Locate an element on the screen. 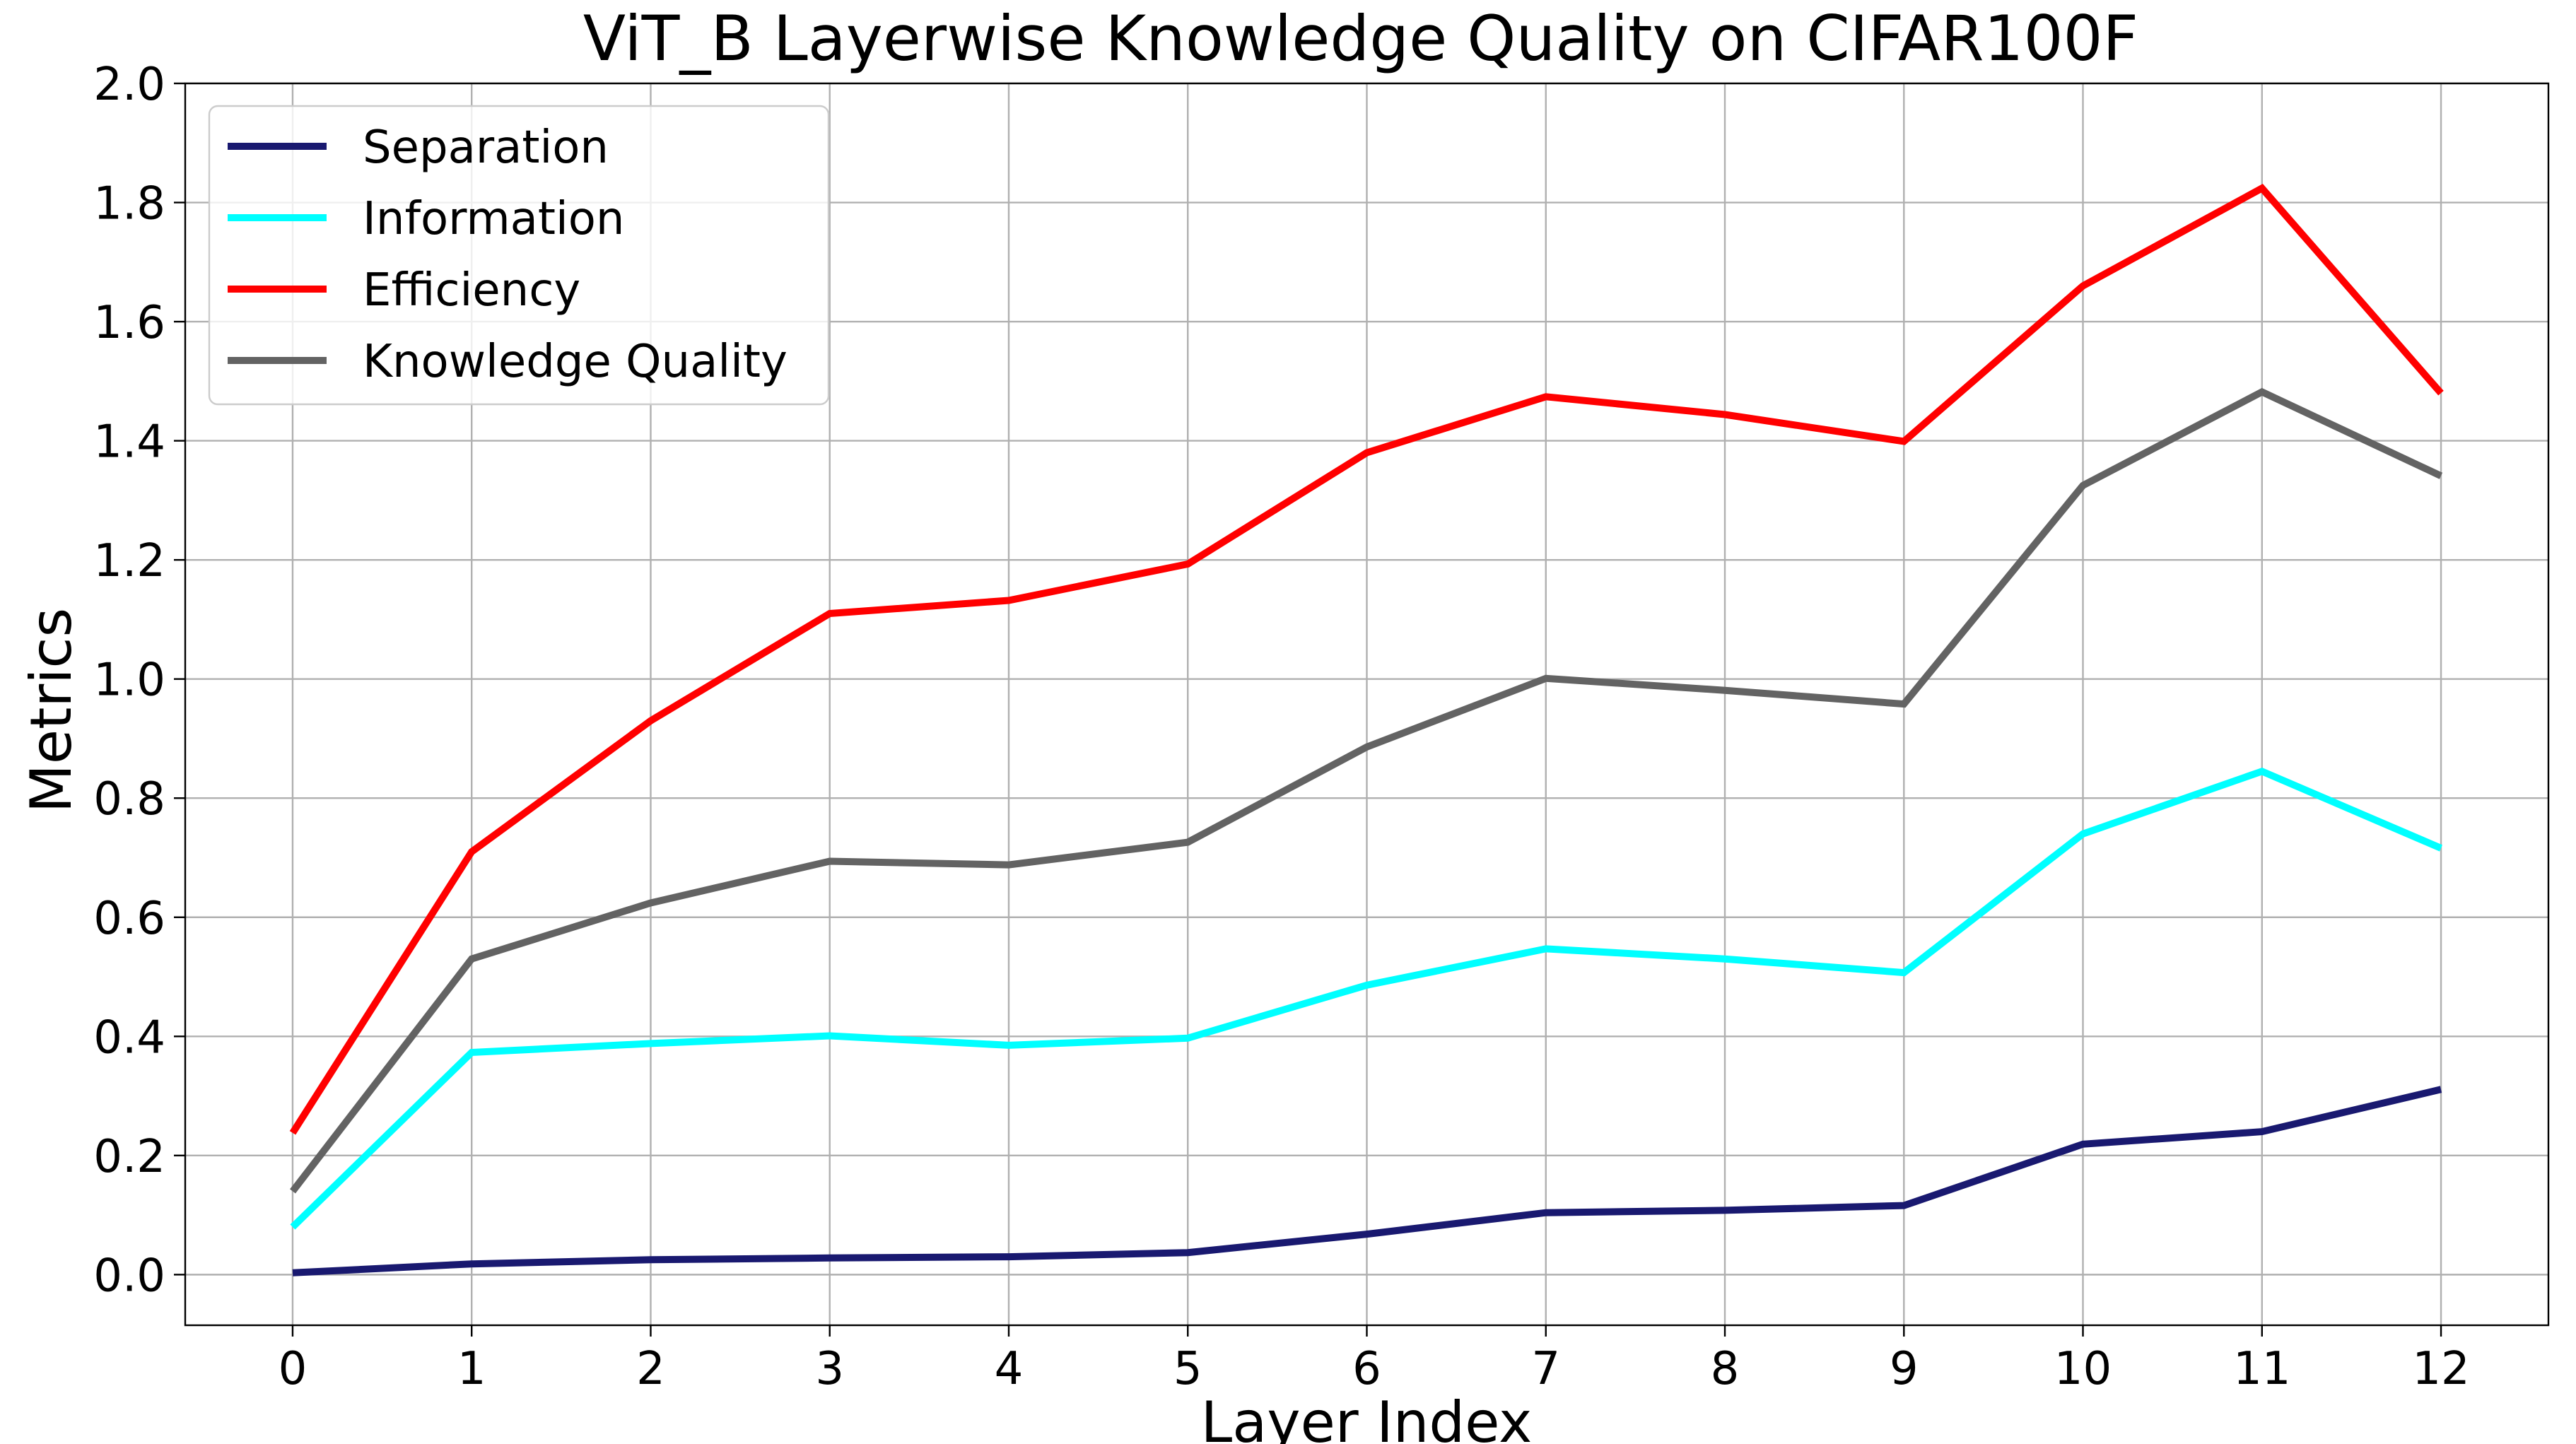 This screenshot has width=2576, height=1444. legend-label-separation: Separation is located at coordinates (486, 148).